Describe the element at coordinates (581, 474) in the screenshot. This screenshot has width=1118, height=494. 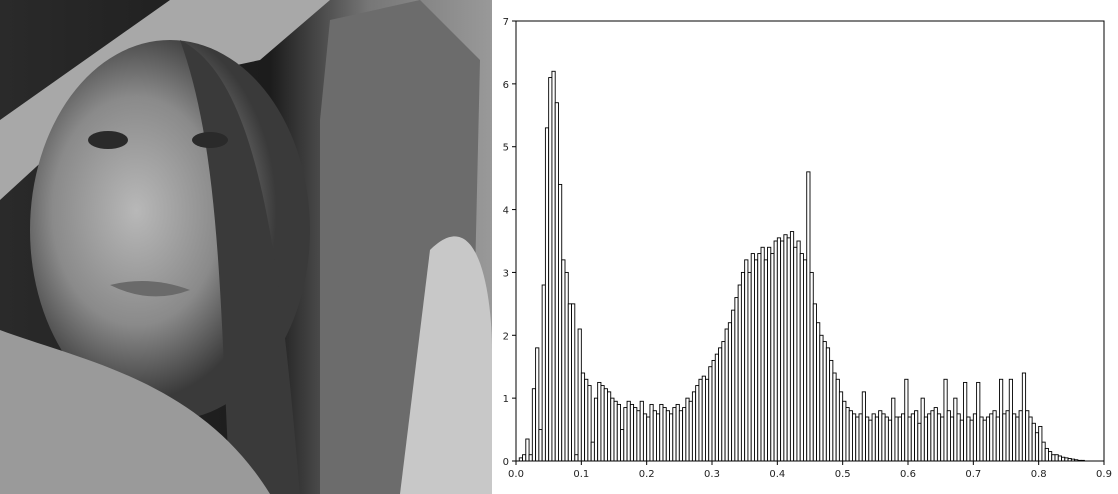
I see `x-tick-label: 0.1` at that location.